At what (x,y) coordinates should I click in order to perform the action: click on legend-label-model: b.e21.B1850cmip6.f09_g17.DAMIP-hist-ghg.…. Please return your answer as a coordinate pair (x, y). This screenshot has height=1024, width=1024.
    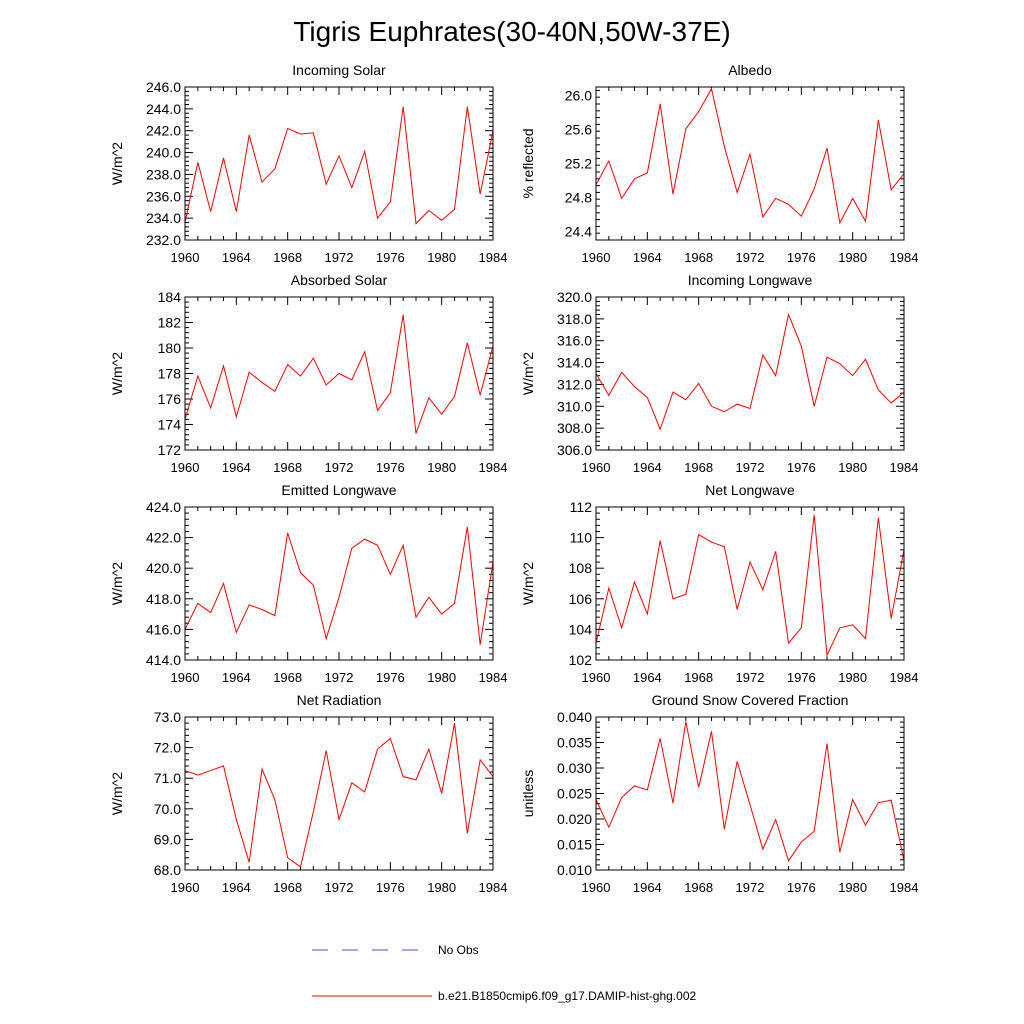
    Looking at the image, I should click on (567, 996).